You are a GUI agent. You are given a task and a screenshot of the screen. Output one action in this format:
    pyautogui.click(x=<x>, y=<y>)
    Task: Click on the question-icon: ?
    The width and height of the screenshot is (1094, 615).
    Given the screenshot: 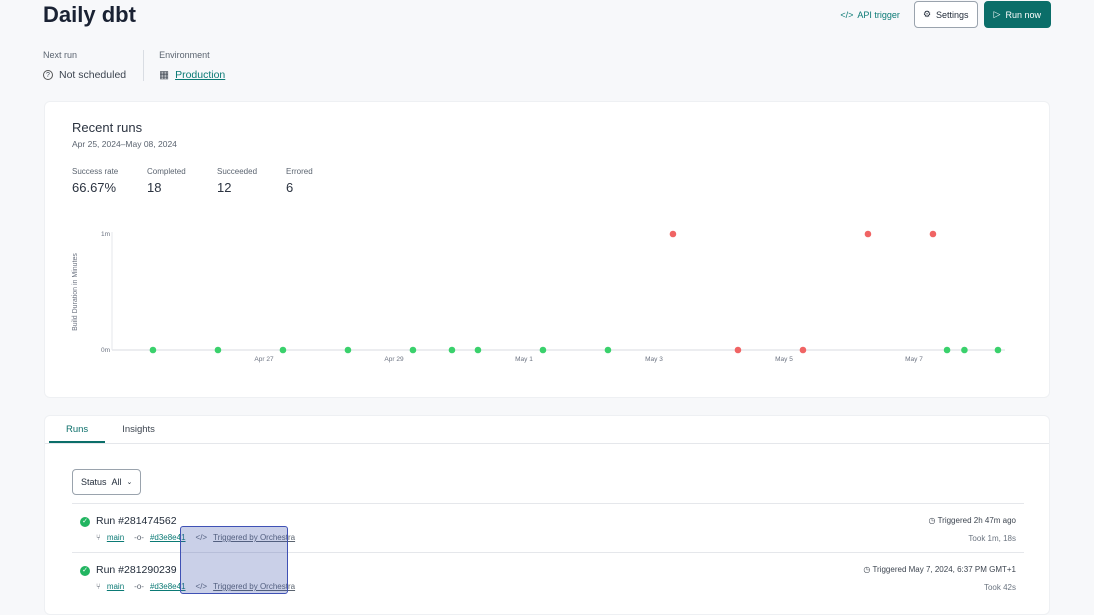 What is the action you would take?
    pyautogui.click(x=48, y=75)
    